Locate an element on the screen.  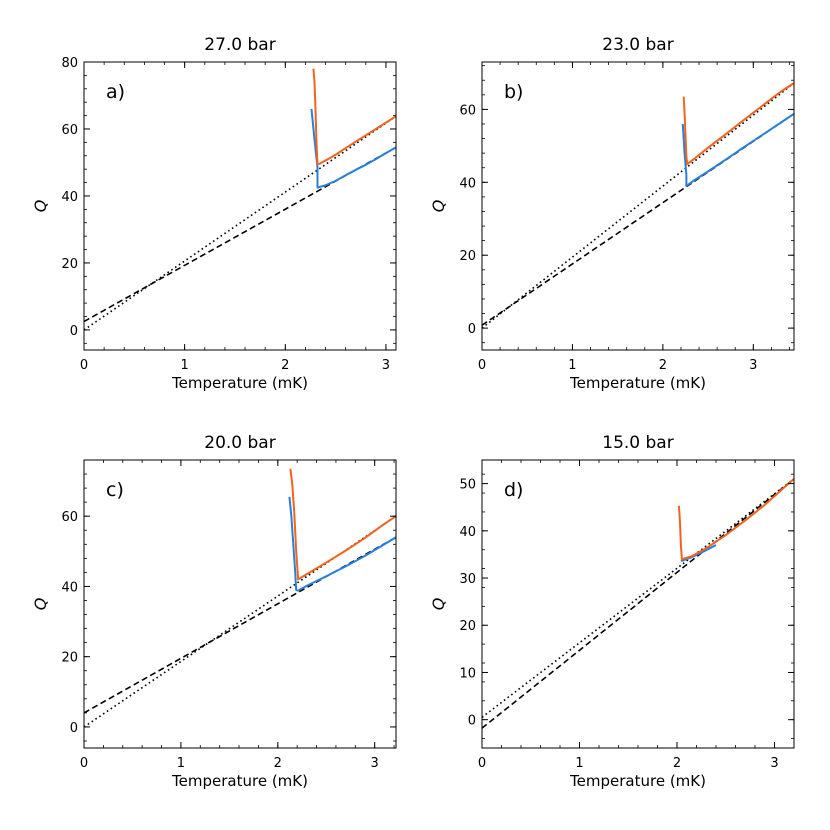
panel-label: b) is located at coordinates (513, 92).